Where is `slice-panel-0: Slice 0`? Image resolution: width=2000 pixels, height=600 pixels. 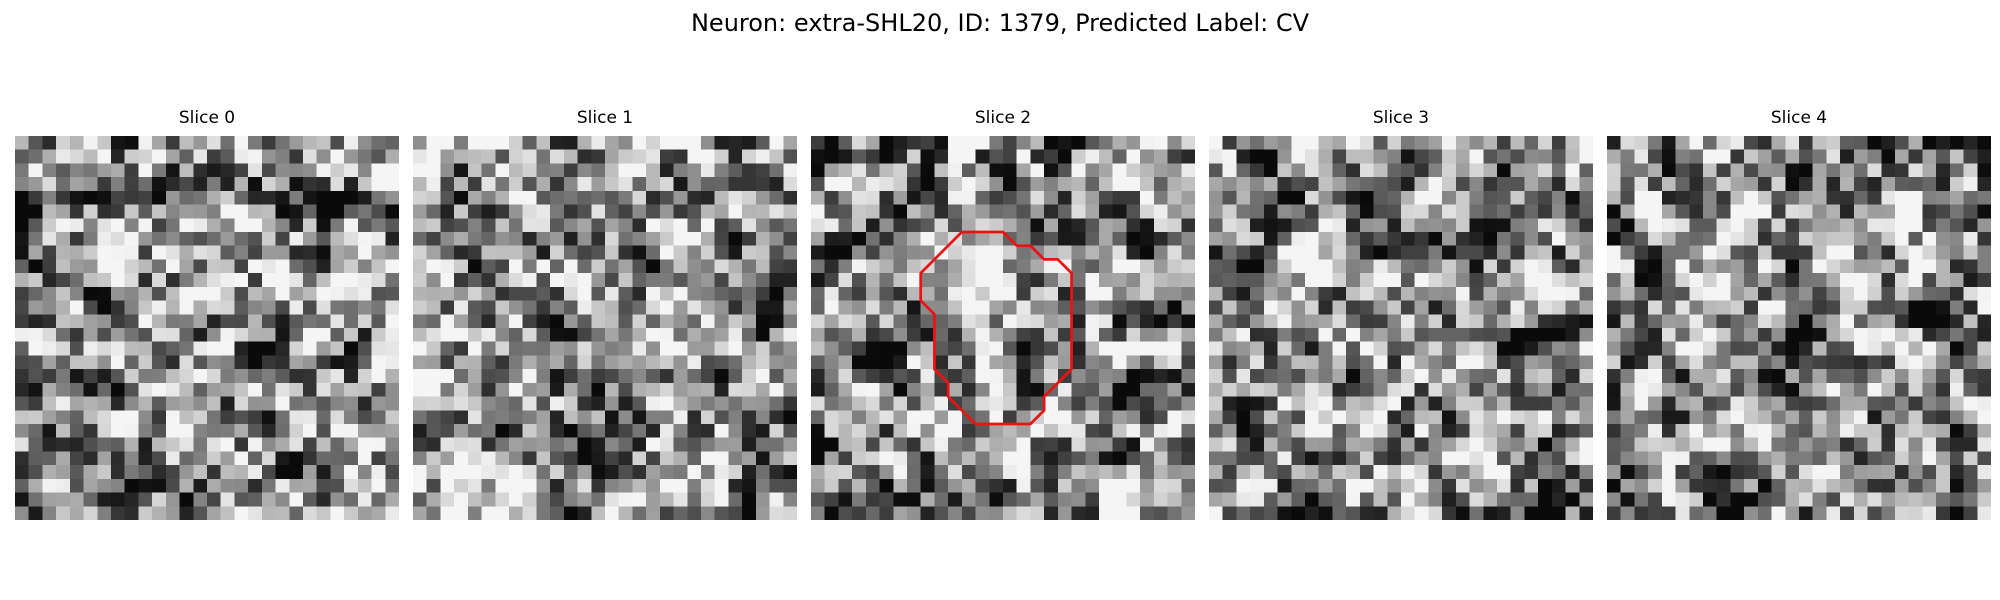 slice-panel-0: Slice 0 is located at coordinates (207, 314).